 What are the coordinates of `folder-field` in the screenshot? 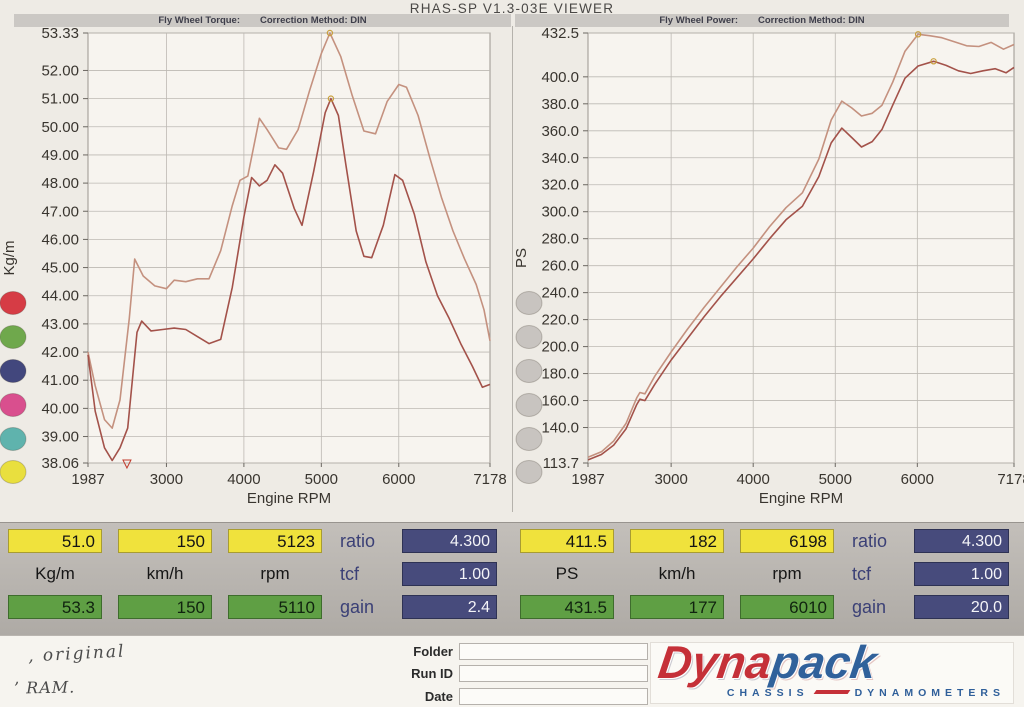 It's located at (553, 651).